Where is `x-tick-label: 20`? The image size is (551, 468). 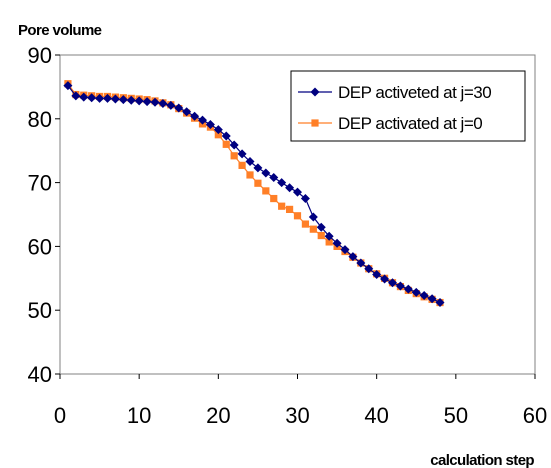
x-tick-label: 20 is located at coordinates (218, 415).